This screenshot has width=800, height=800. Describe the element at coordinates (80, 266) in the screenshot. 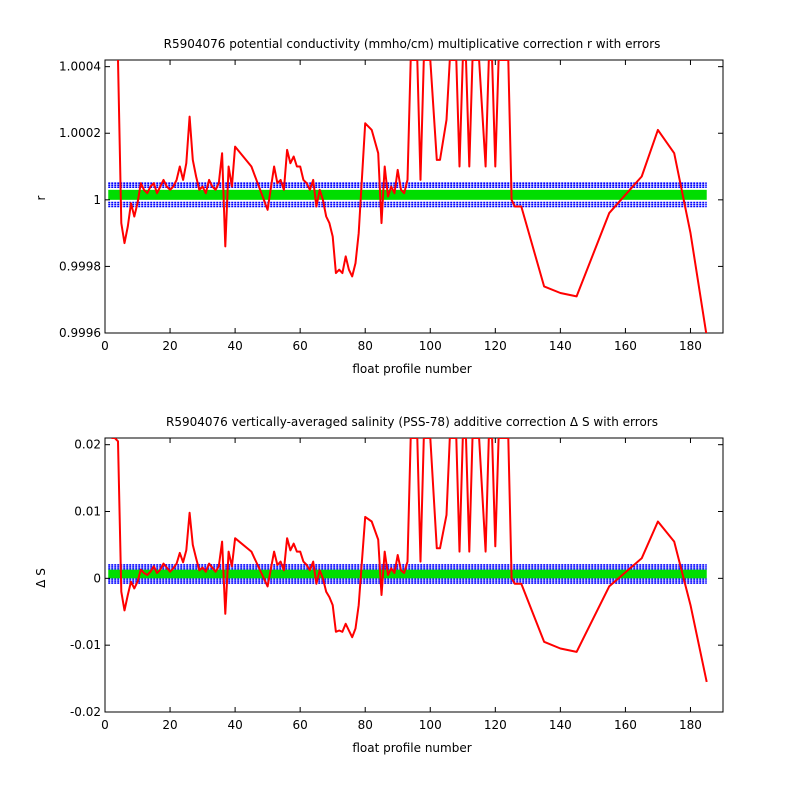

I see `y-tick-label: 0.9998` at that location.